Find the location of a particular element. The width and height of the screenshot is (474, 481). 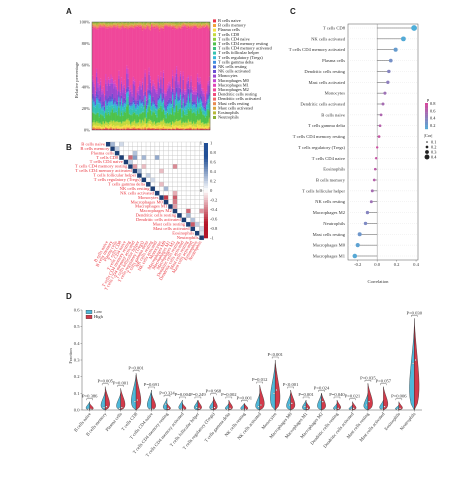

panel-d-pvalue: P=0.386 is located at coordinates (90, 396).